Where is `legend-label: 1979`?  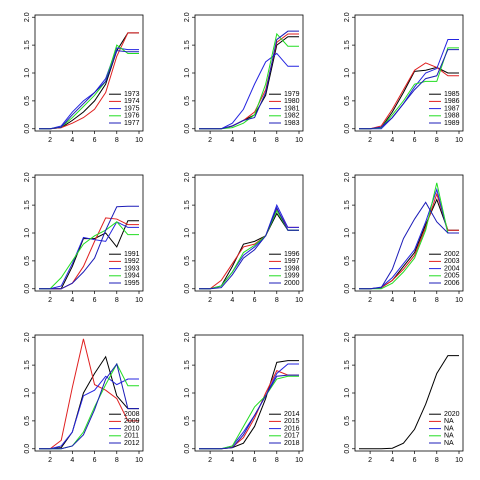
legend-label: 1979 is located at coordinates (292, 94).